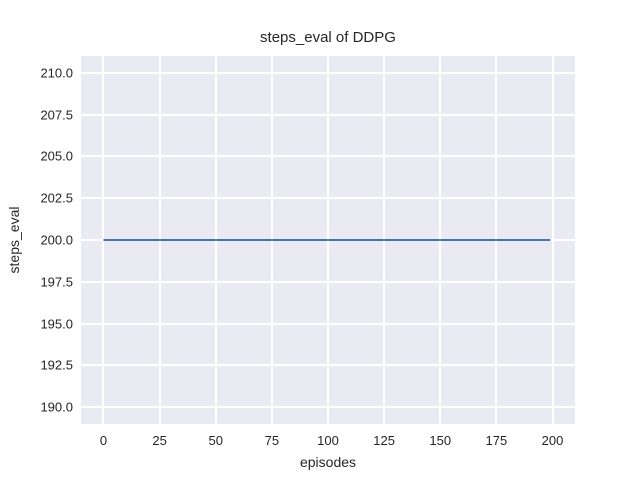  Describe the element at coordinates (384, 440) in the screenshot. I see `x-tick-label: 125` at that location.